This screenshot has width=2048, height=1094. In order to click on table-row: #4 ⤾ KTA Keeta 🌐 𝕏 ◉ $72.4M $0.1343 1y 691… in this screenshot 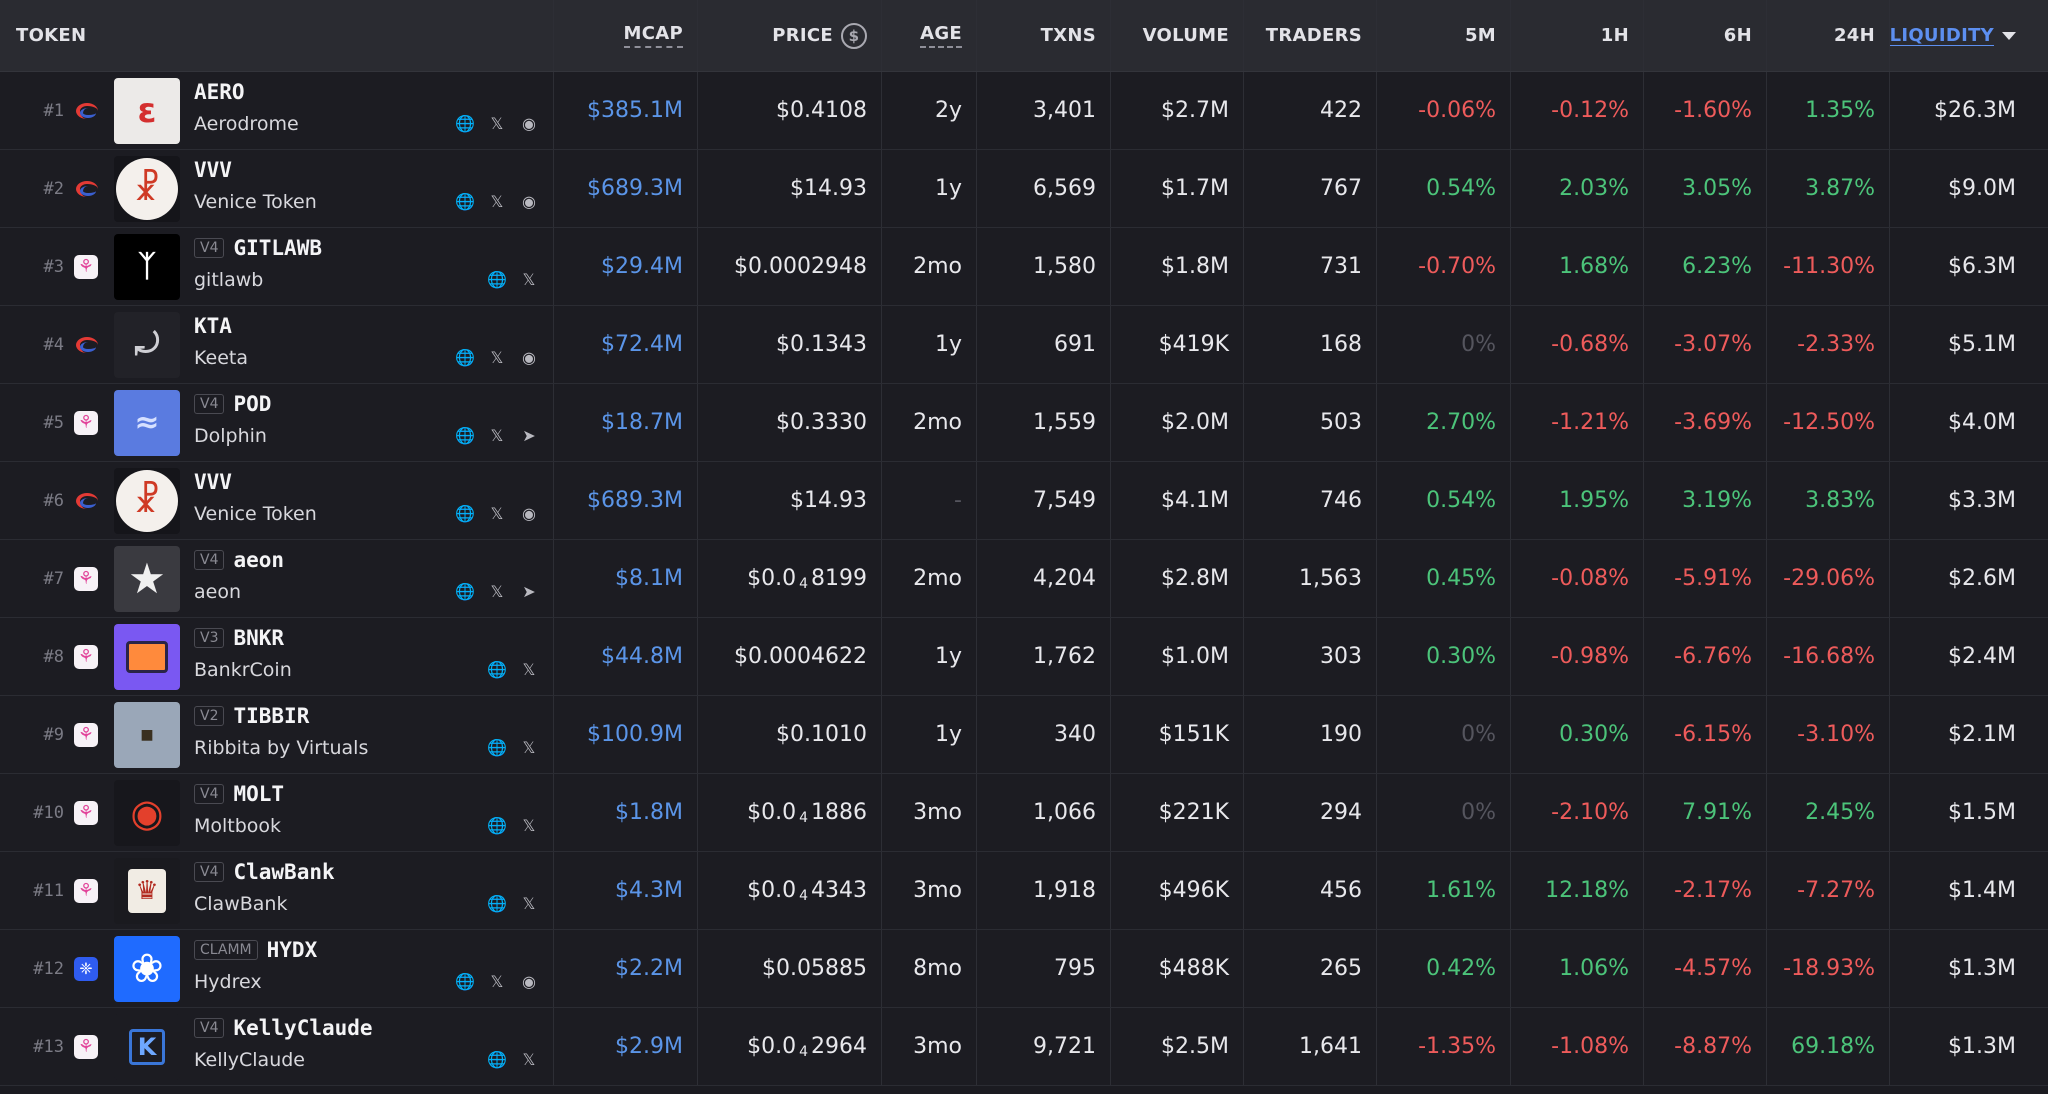, I will do `click(1024, 345)`.